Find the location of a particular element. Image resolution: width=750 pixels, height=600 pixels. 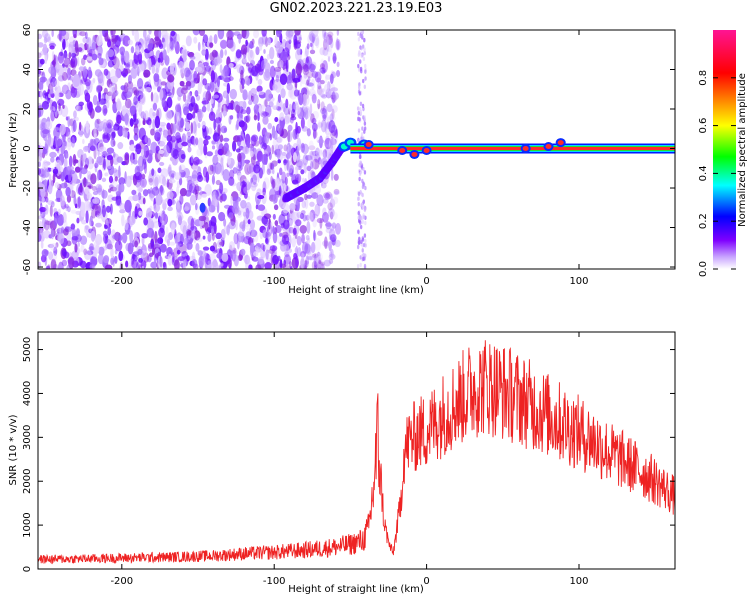

y-tick-label: 4000 is located at coordinates (27, 393).